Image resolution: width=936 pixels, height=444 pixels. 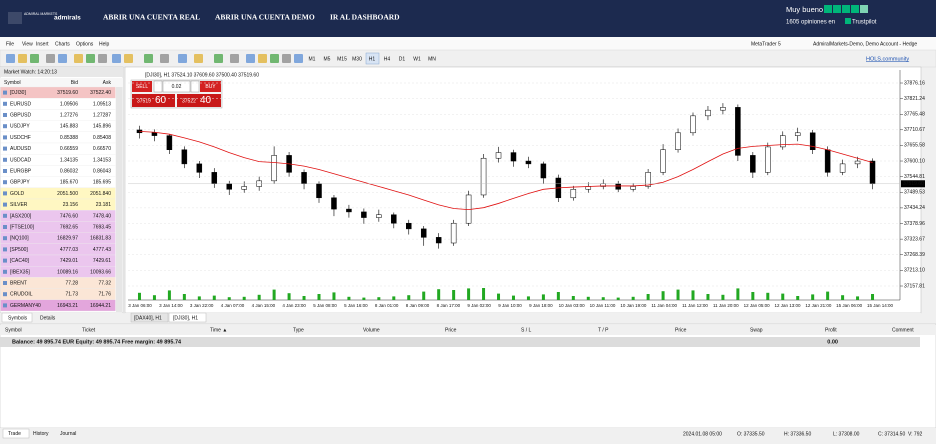 What do you see at coordinates (85, 44) in the screenshot?
I see `menu-item: Options` at bounding box center [85, 44].